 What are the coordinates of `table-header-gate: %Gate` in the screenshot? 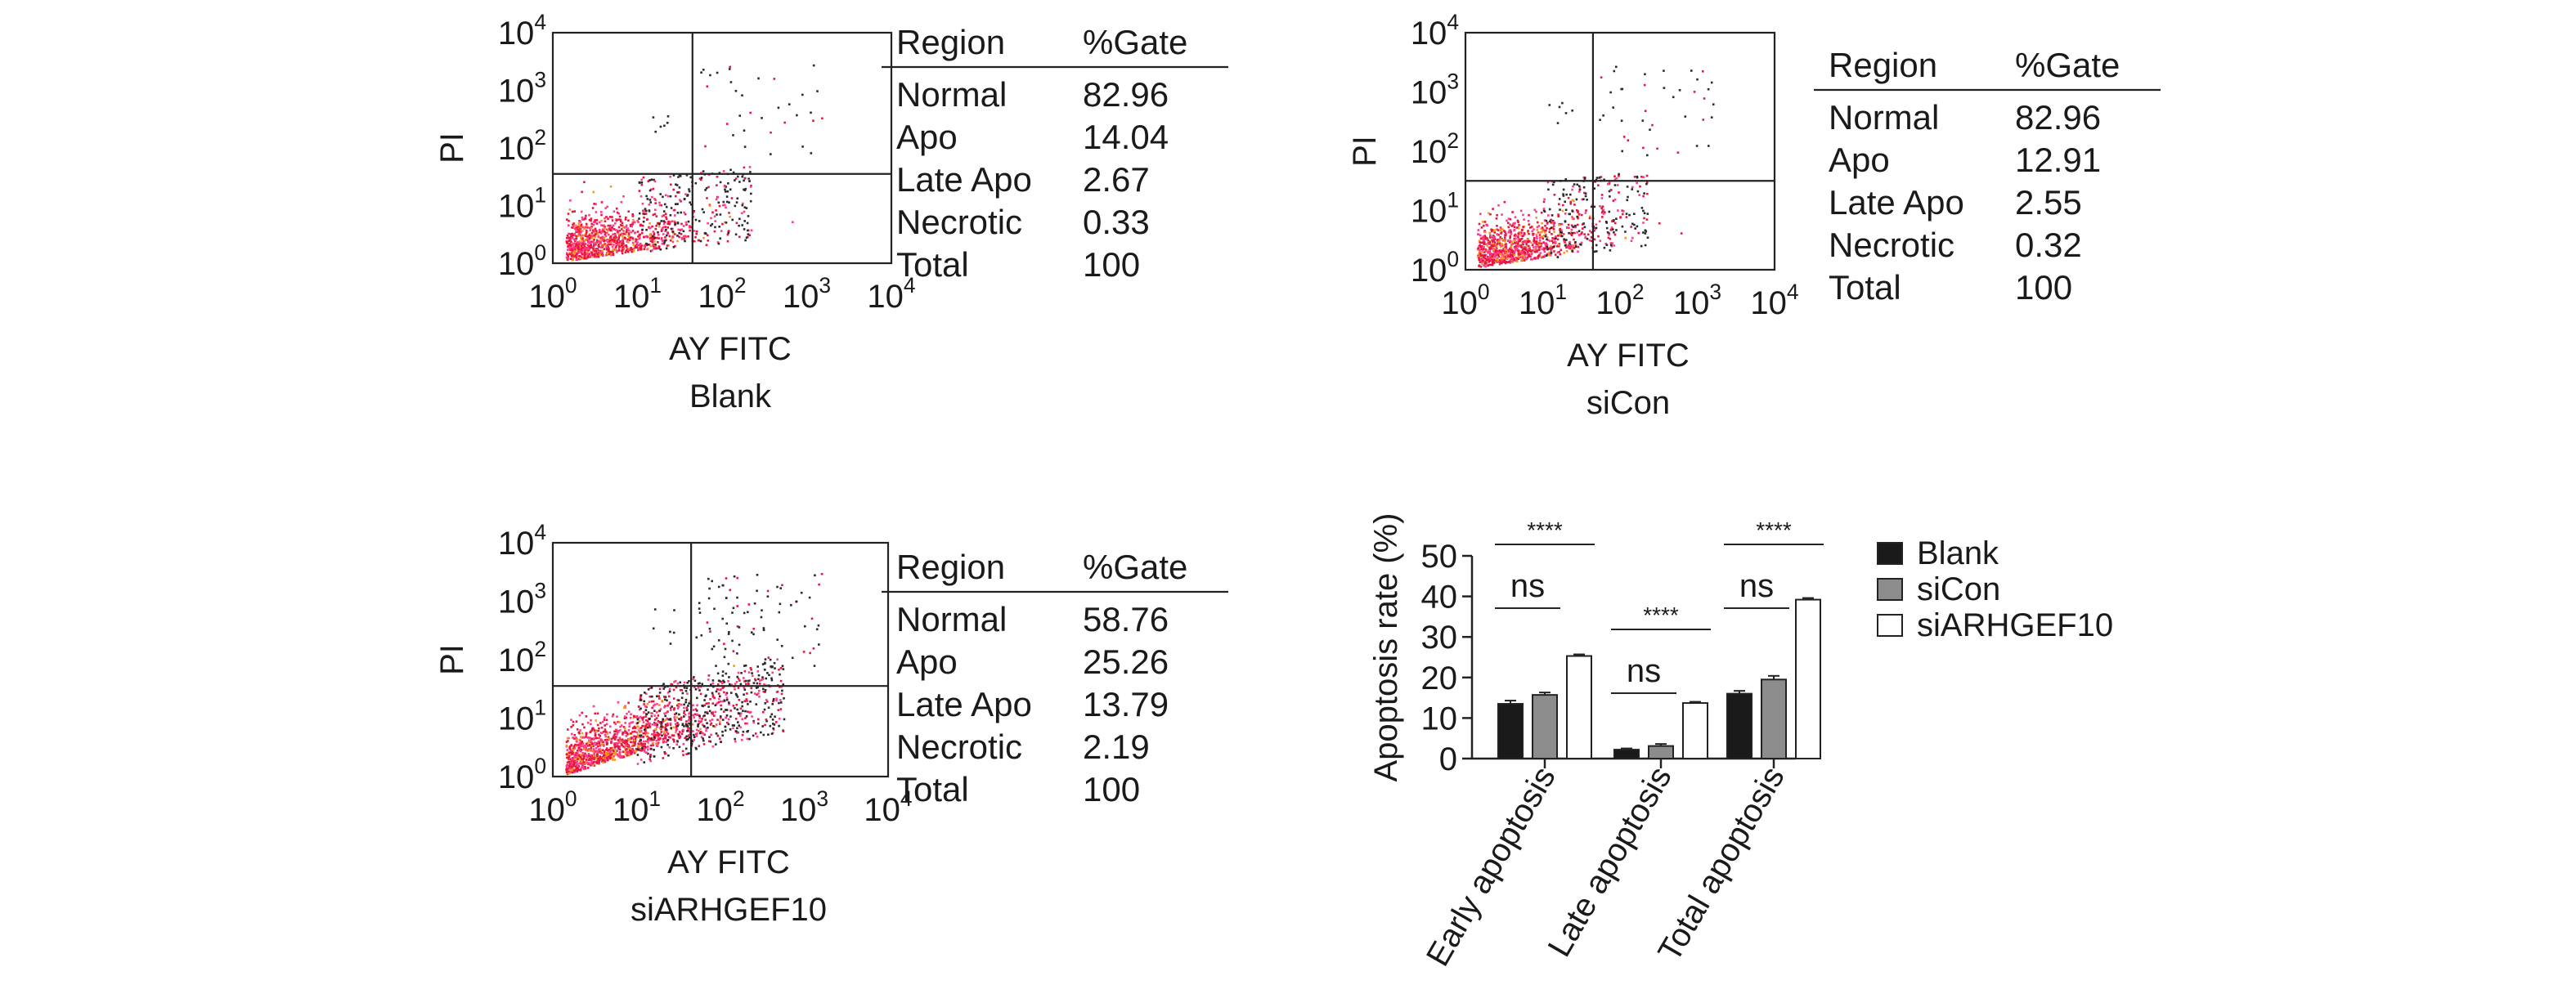 It's located at (2067, 65).